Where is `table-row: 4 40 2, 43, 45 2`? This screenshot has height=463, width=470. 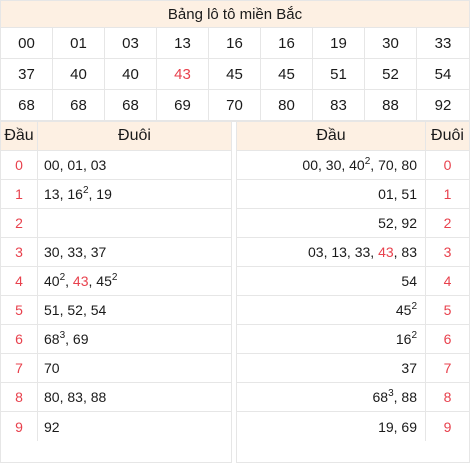 table-row: 4 40 2, 43, 45 2 is located at coordinates (116, 281).